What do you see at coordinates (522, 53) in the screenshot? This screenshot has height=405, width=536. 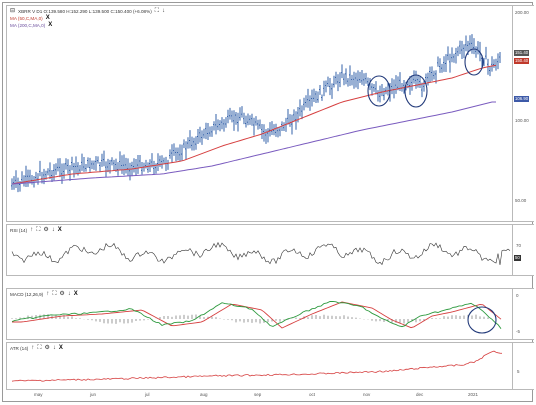 I see `price-badge-high: 151.40` at bounding box center [522, 53].